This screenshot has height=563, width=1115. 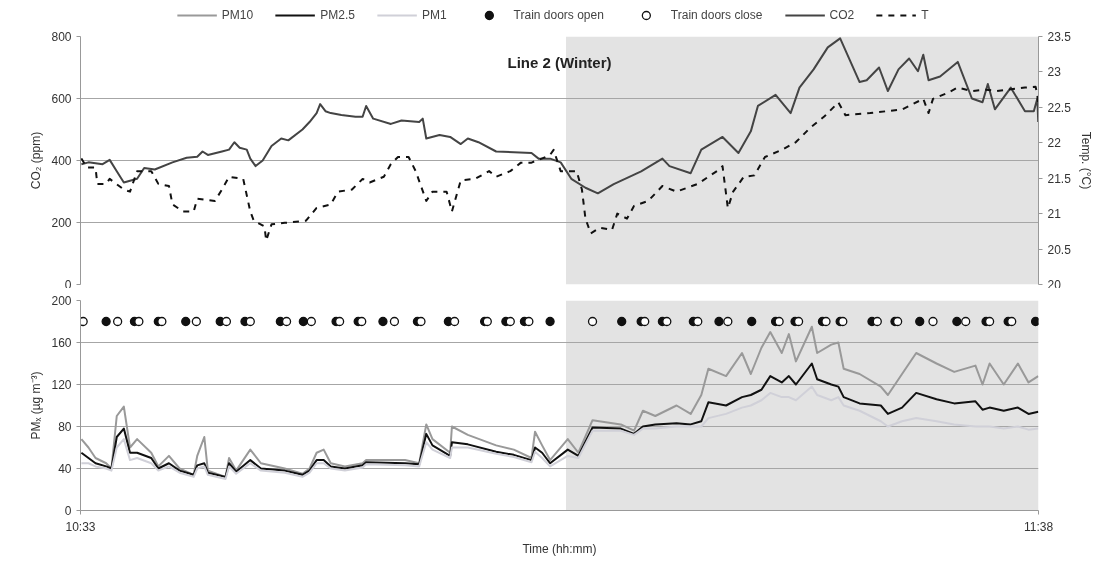 What do you see at coordinates (1054, 72) in the screenshot?
I see `y2-tick-label: 23` at bounding box center [1054, 72].